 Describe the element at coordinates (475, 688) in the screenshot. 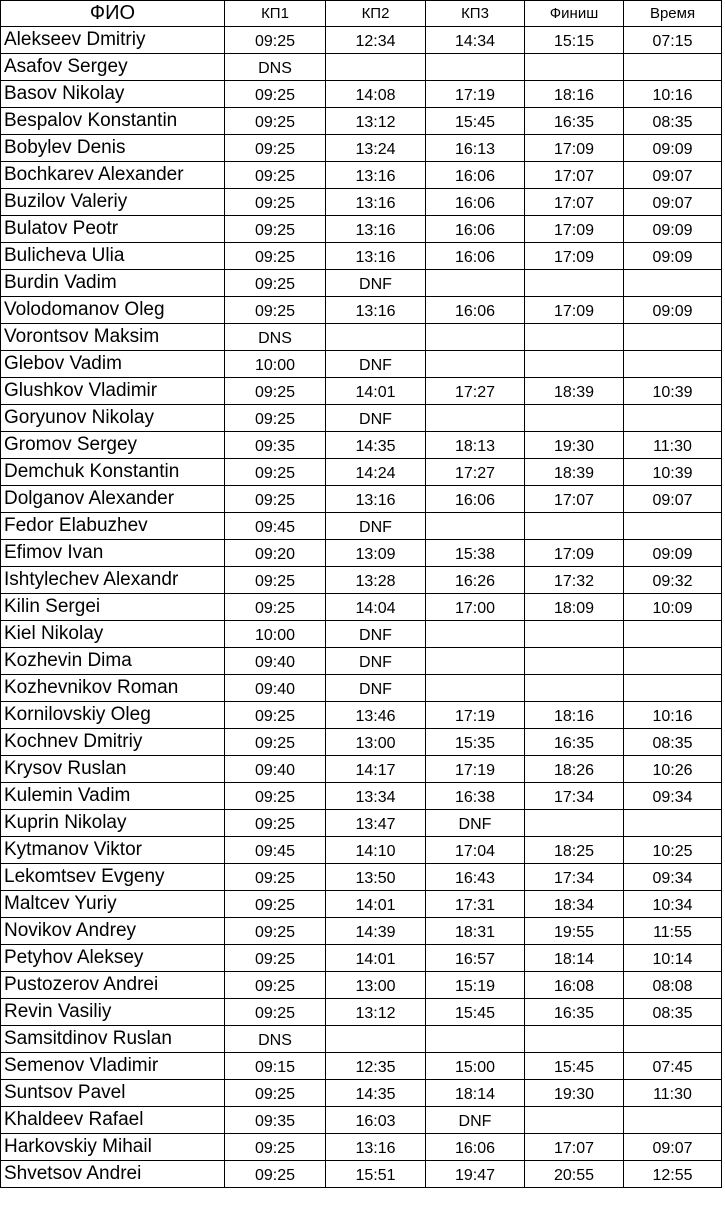

I see `cp3-cell` at that location.